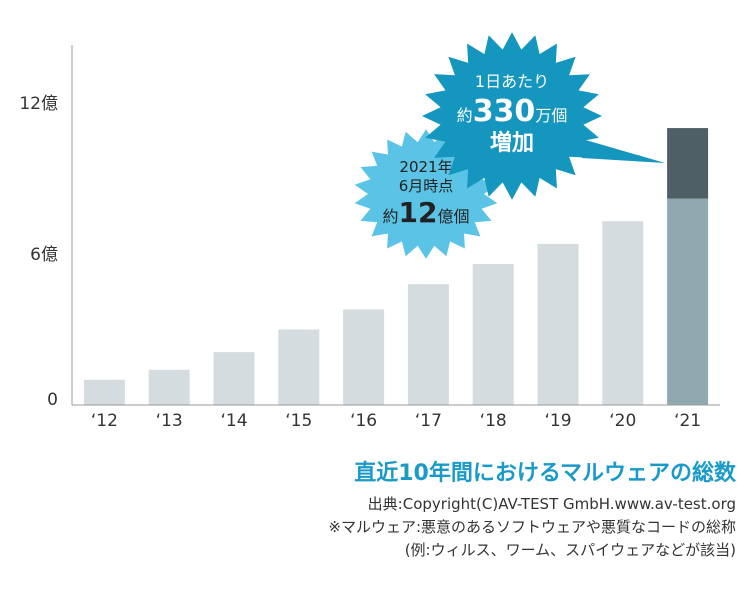 Image resolution: width=750 pixels, height=592 pixels. What do you see at coordinates (425, 167) in the screenshot?
I see `badge-total-line1: 2021年` at bounding box center [425, 167].